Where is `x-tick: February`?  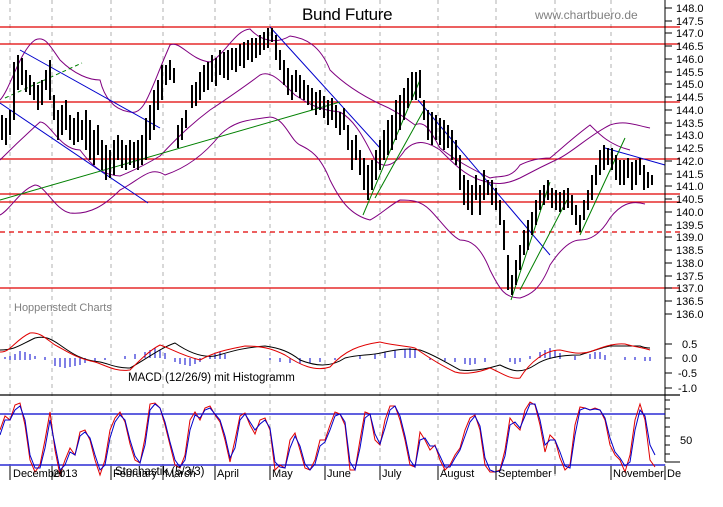
x-tick: February is located at coordinates (135, 474).